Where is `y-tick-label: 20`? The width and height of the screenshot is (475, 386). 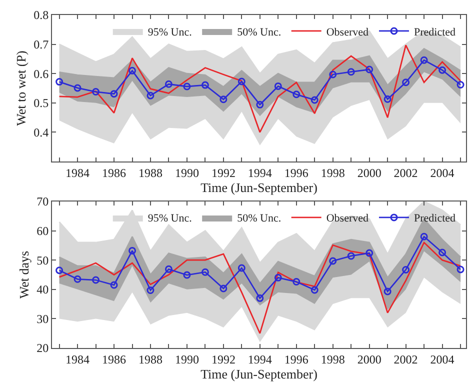
y-tick-label: 20 is located at coordinates (42, 348).